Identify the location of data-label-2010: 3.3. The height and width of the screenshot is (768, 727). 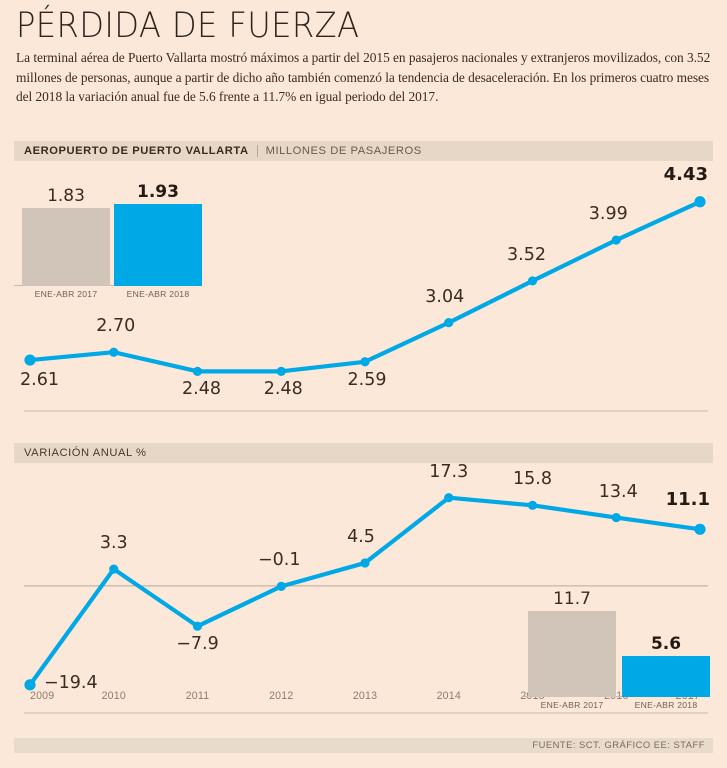
(113, 543).